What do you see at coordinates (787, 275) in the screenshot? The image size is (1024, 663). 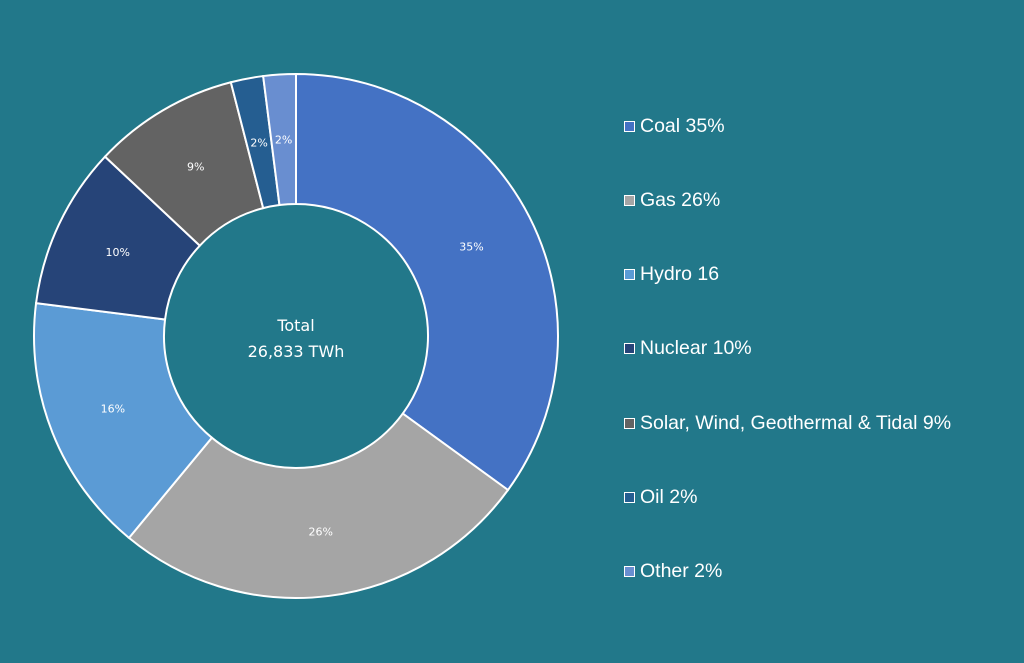 I see `legend-item-hydro: Hydro 16` at bounding box center [787, 275].